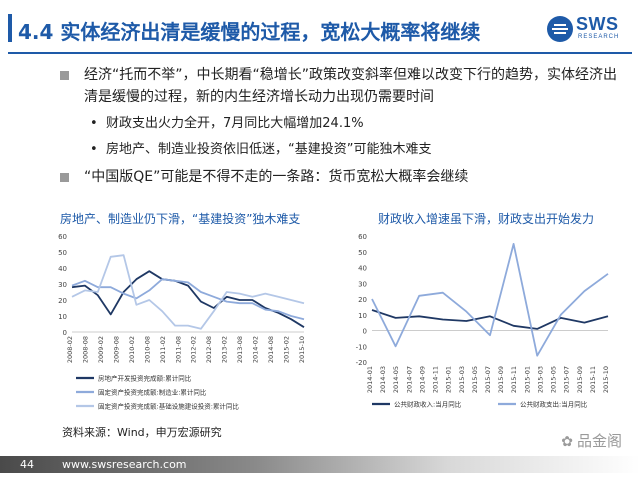  I want to click on x-tick-label: 2014-03, so click(383, 379).